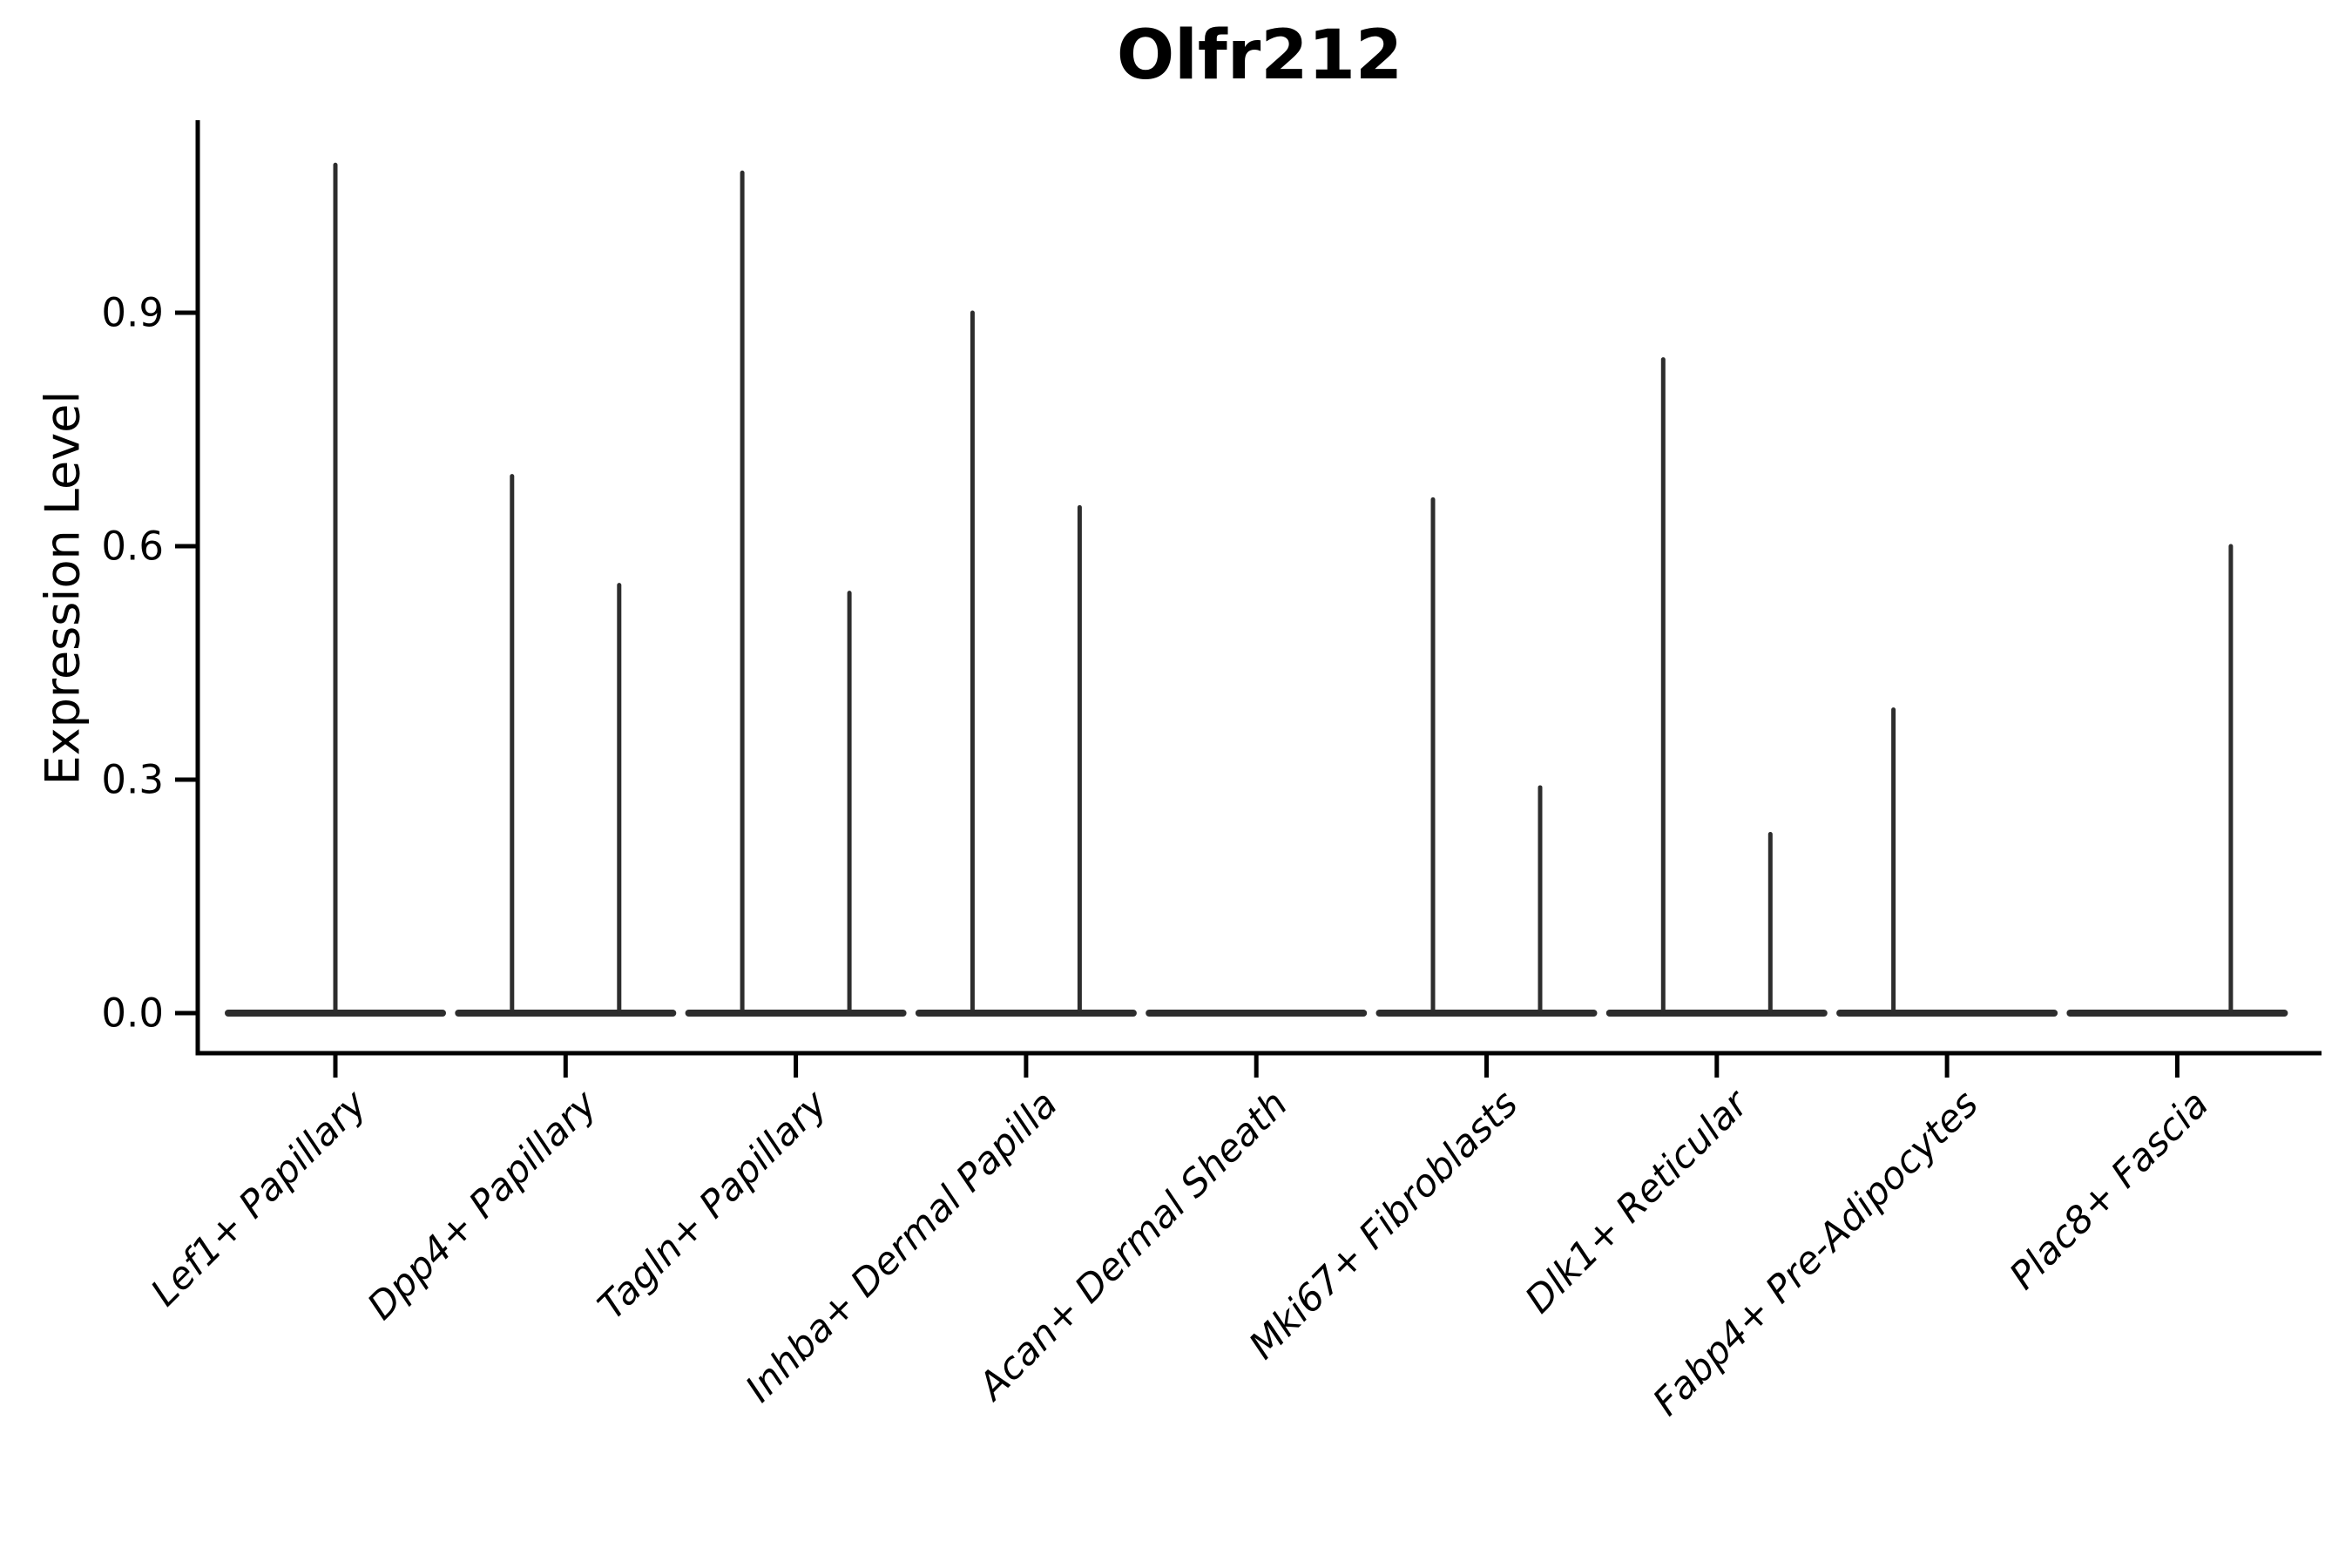 Image resolution: width=2352 pixels, height=1568 pixels. What do you see at coordinates (132, 313) in the screenshot?
I see `y-tick-label: 0.9` at bounding box center [132, 313].